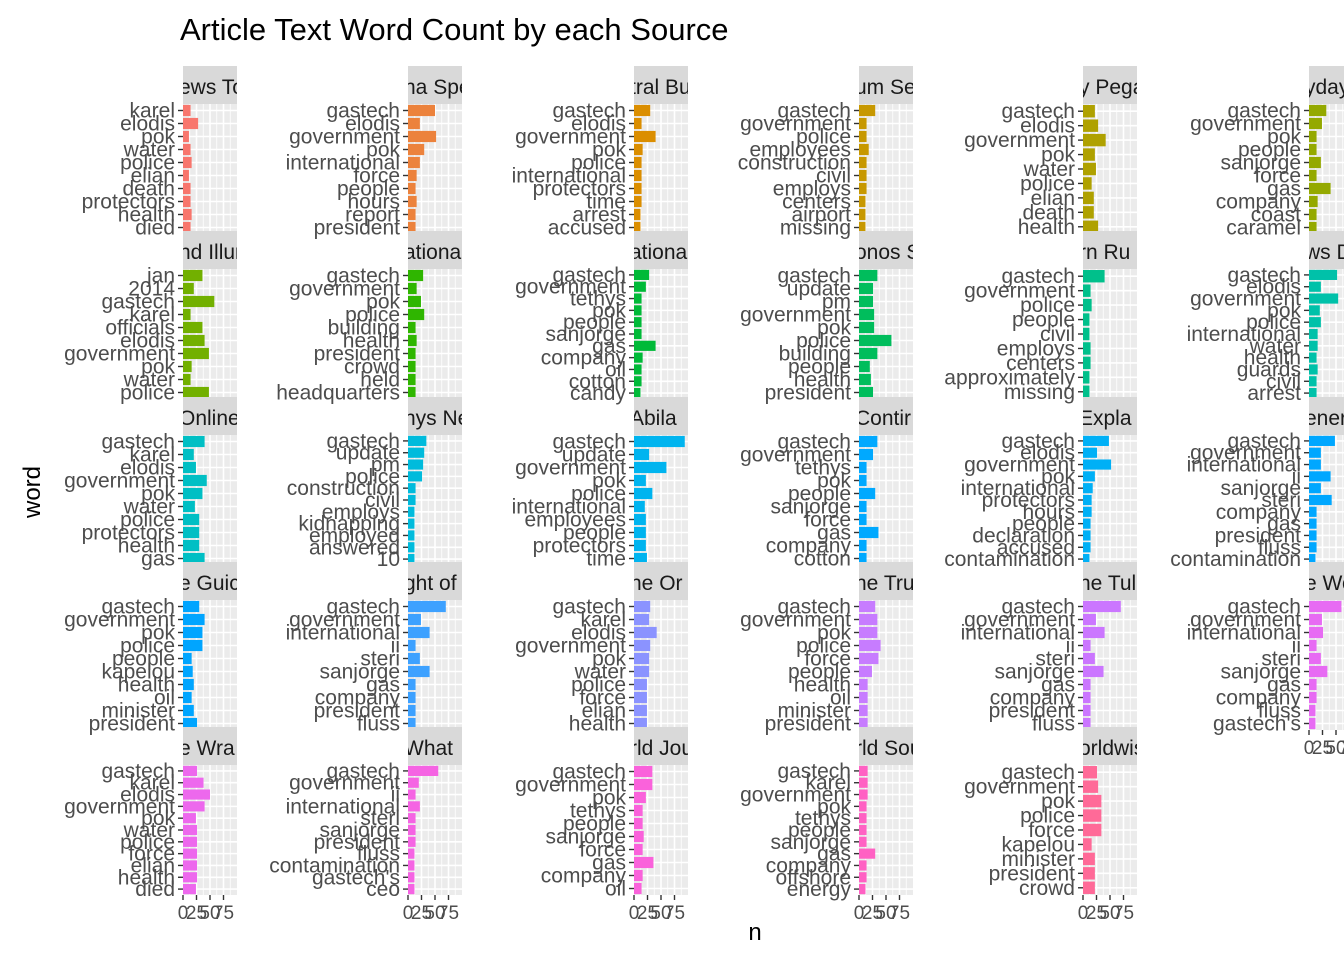  What do you see at coordinates (138, 672) in the screenshot?
I see `word-label: kapelou` at bounding box center [138, 672].